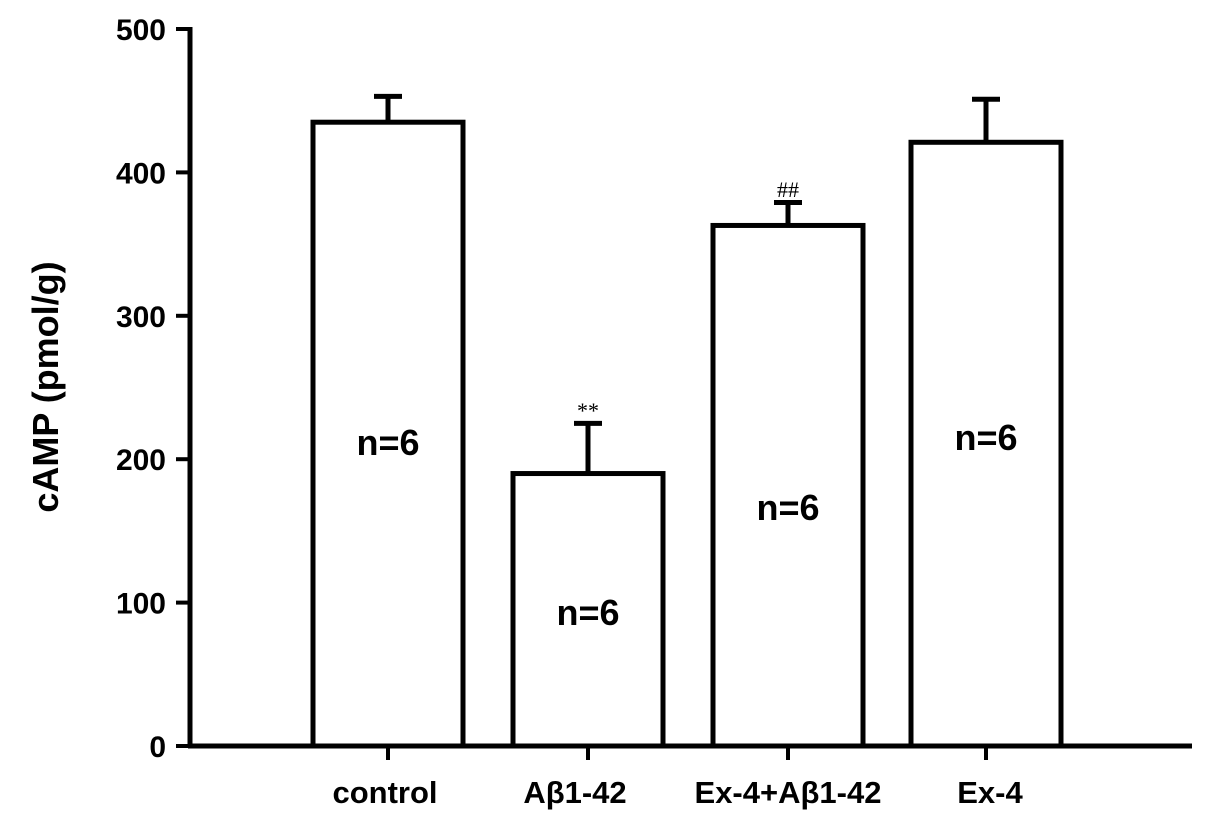  What do you see at coordinates (141, 30) in the screenshot?
I see `y-tick-label-5: 500` at bounding box center [141, 30].